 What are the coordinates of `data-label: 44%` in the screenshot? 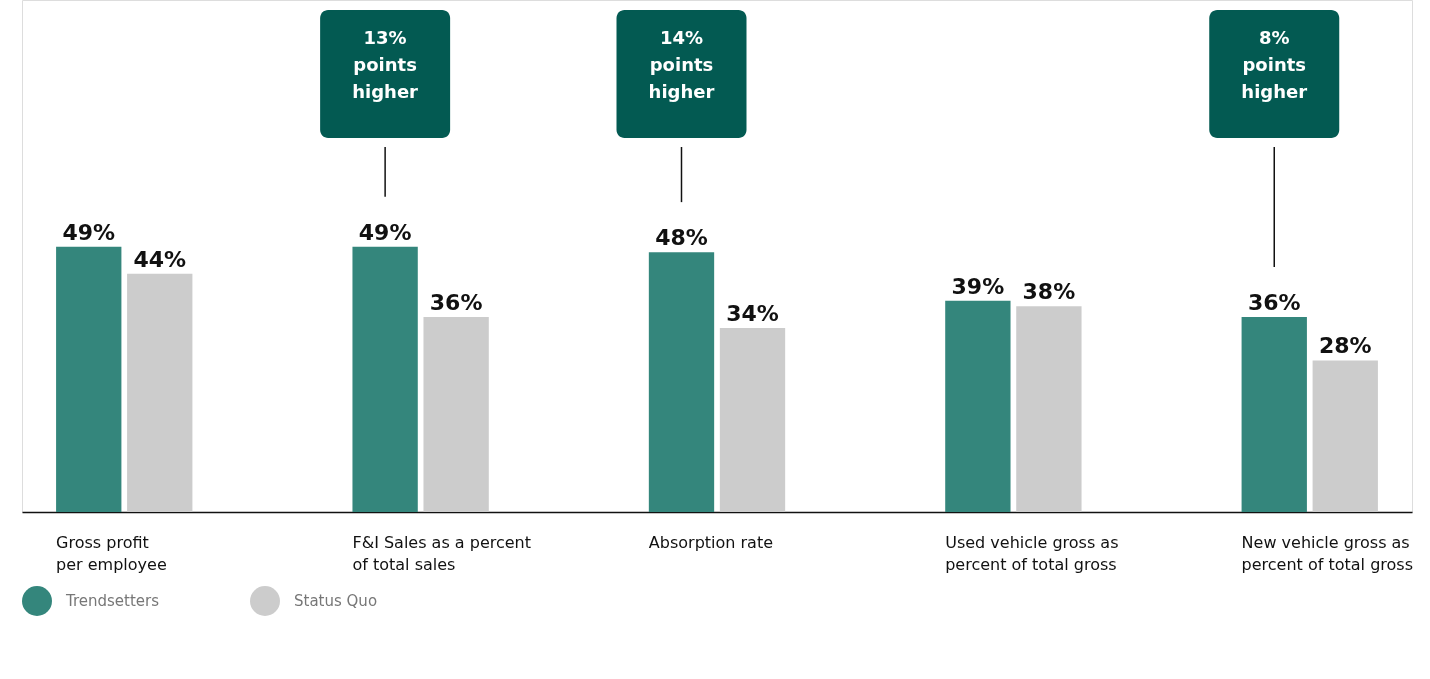 It's located at (160, 259).